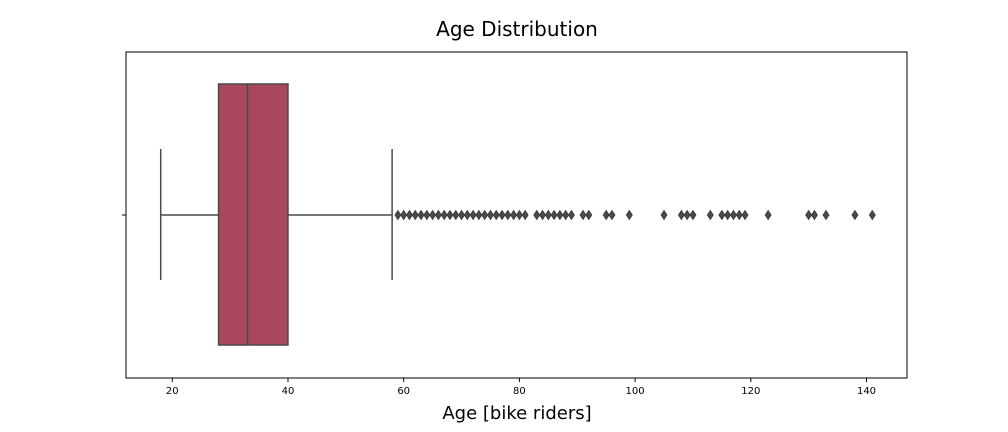 The height and width of the screenshot is (432, 1008). What do you see at coordinates (172, 391) in the screenshot?
I see `x-tick-label: 20` at bounding box center [172, 391].